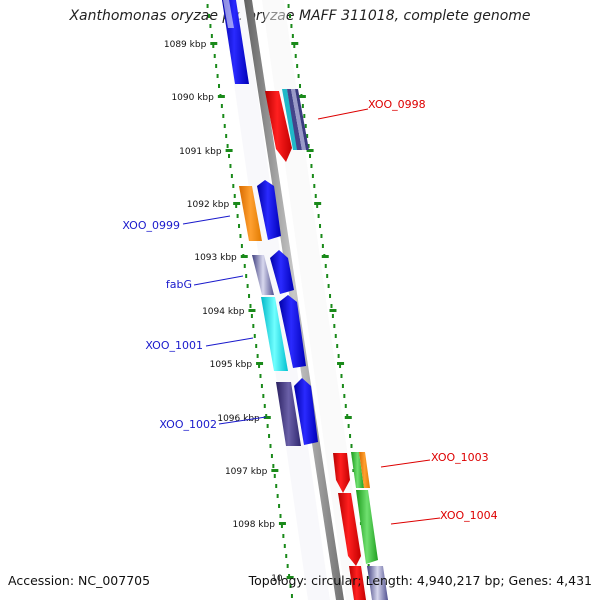 This screenshot has height=600, width=600. What do you see at coordinates (174, 345) in the screenshot?
I see `gene-label-xoo-1001: XOO_1001` at bounding box center [174, 345].